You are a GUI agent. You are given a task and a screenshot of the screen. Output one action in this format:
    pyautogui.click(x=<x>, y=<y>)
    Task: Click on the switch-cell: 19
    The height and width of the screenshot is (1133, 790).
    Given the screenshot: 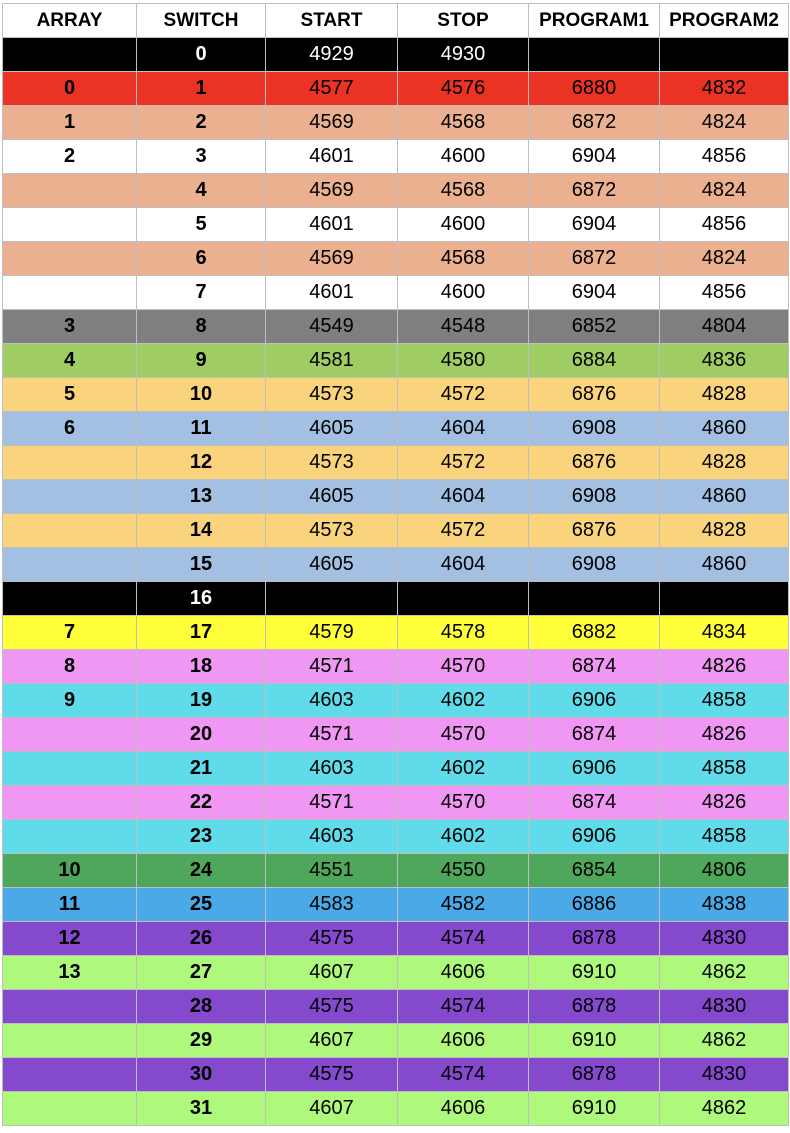 What is the action you would take?
    pyautogui.click(x=201, y=700)
    